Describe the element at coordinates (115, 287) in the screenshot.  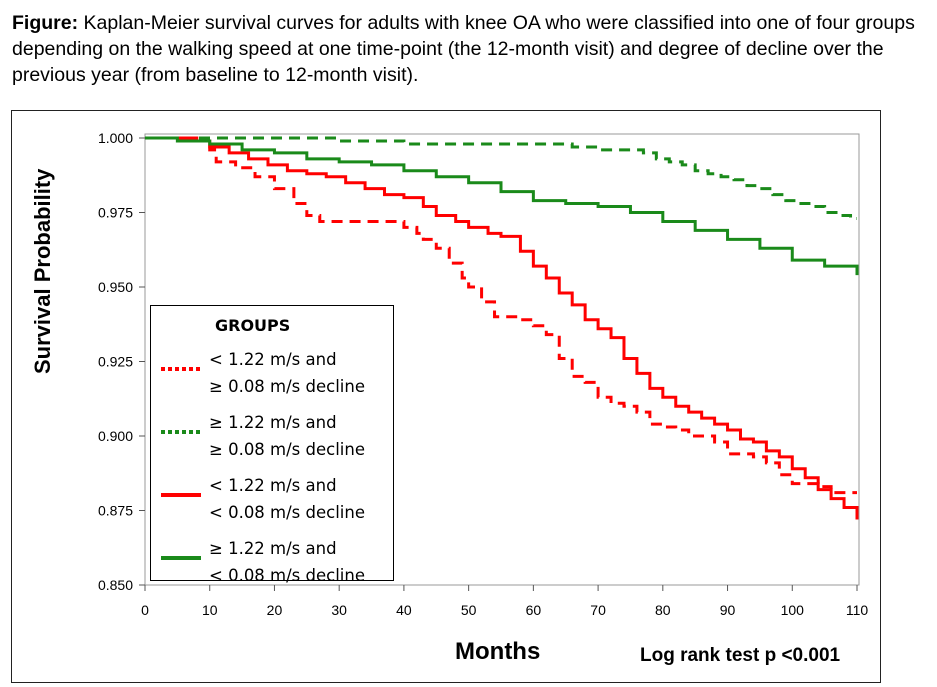
I see `y-tick-label: 0.950` at that location.